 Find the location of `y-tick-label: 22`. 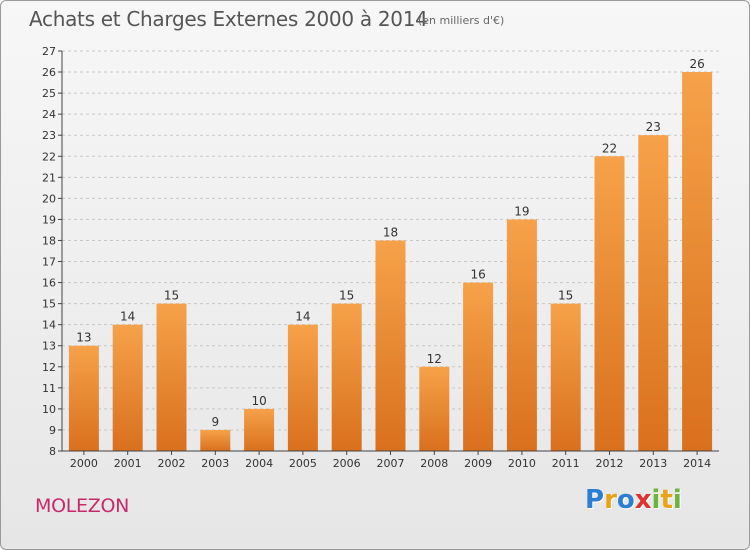

y-tick-label: 22 is located at coordinates (49, 156).